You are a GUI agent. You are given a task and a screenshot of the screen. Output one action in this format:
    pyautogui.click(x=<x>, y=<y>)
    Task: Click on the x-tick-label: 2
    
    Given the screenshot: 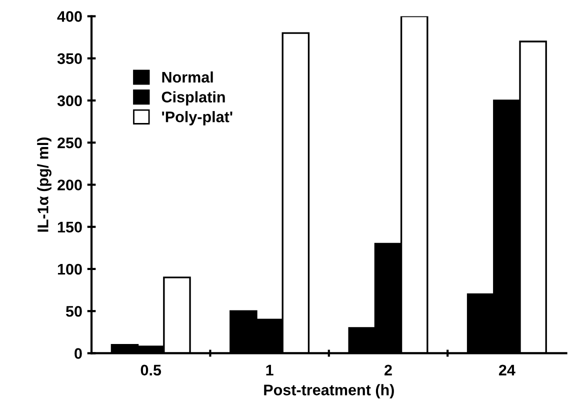 What is the action you would take?
    pyautogui.click(x=388, y=370)
    